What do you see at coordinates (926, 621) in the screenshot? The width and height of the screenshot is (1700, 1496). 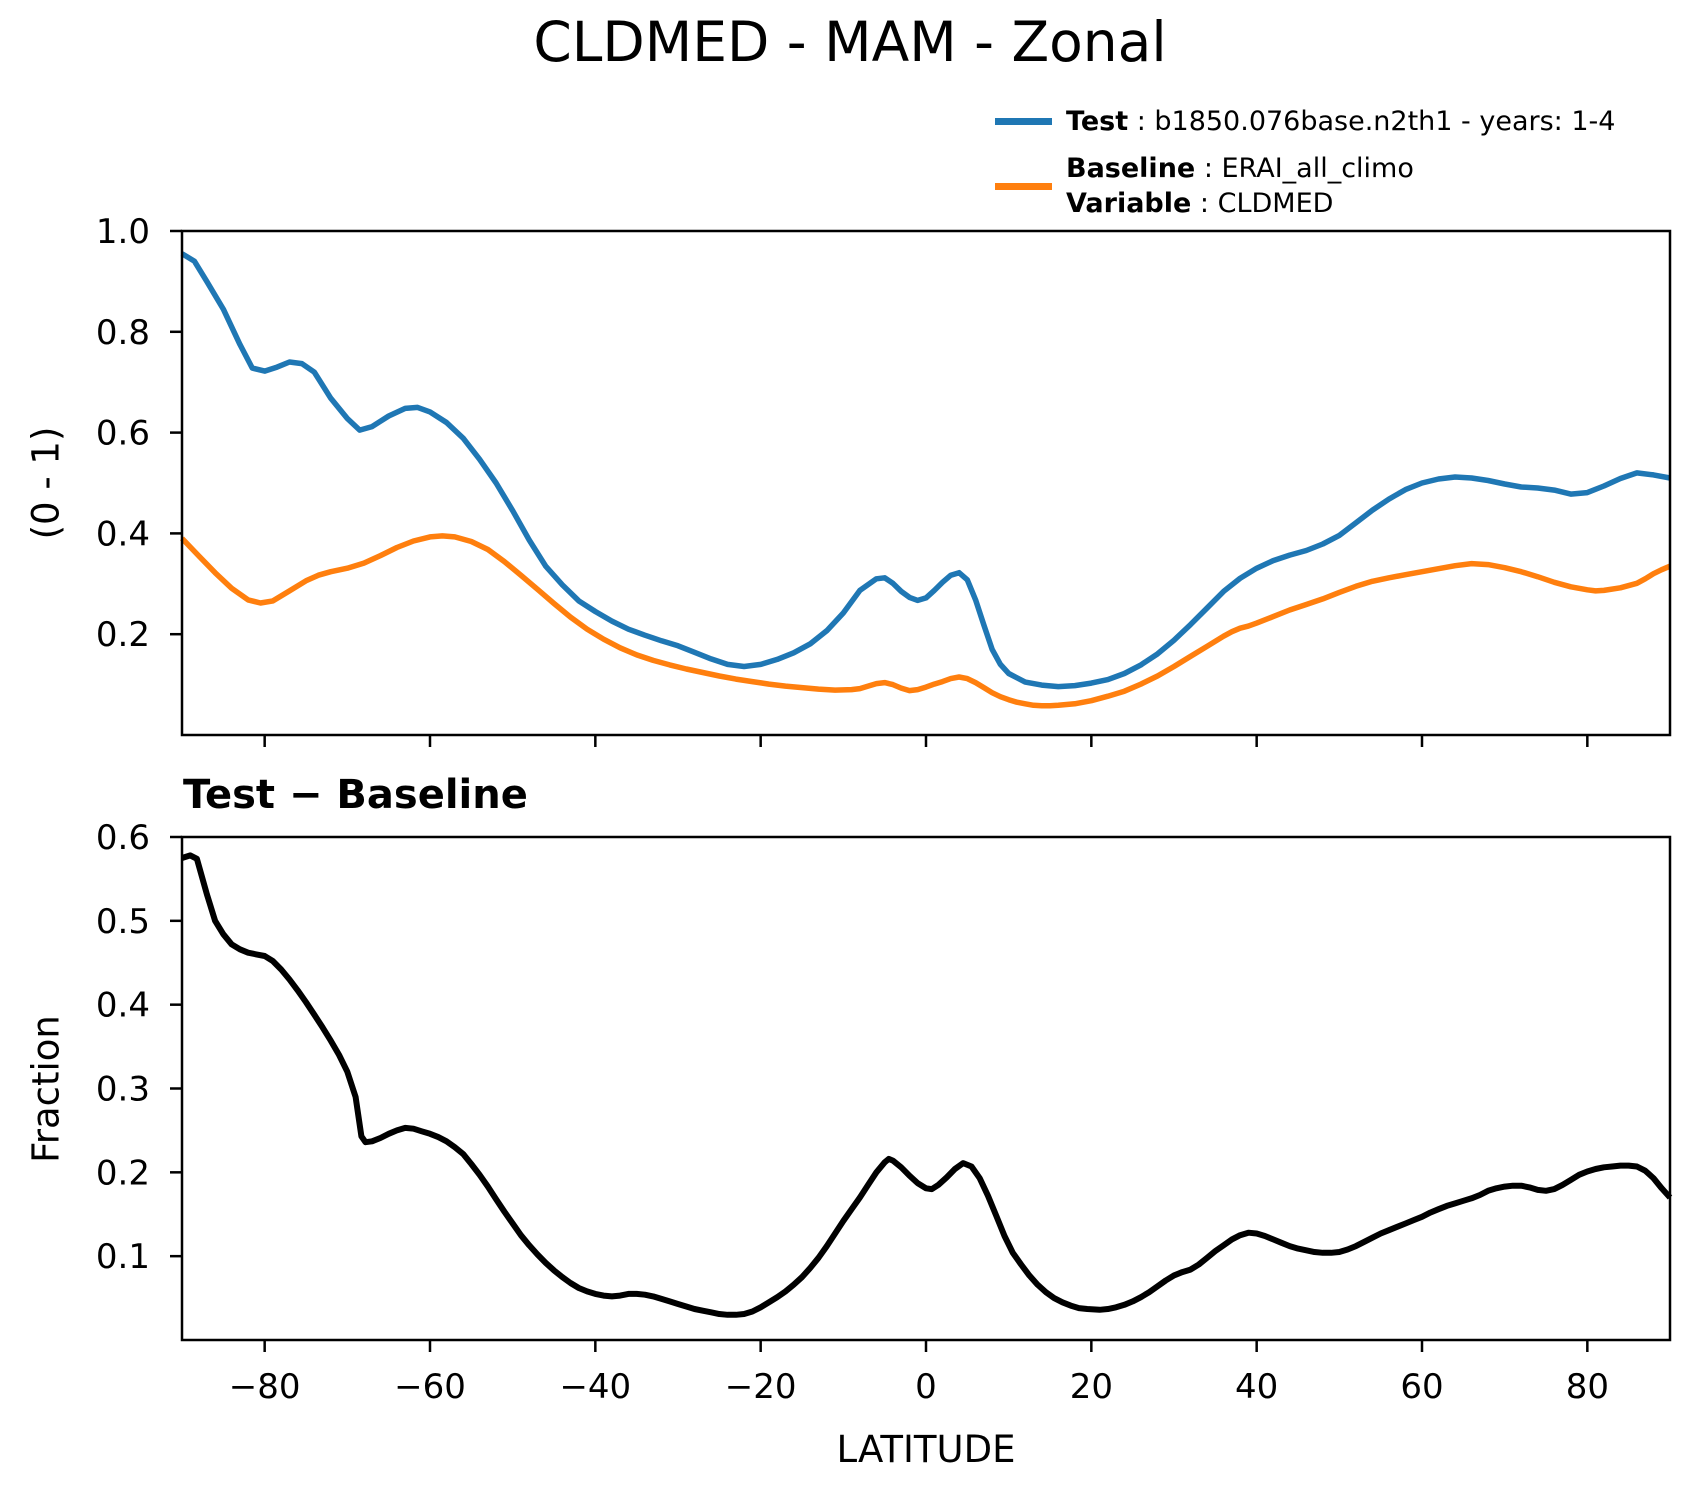 I see `series-line-baseline` at bounding box center [926, 621].